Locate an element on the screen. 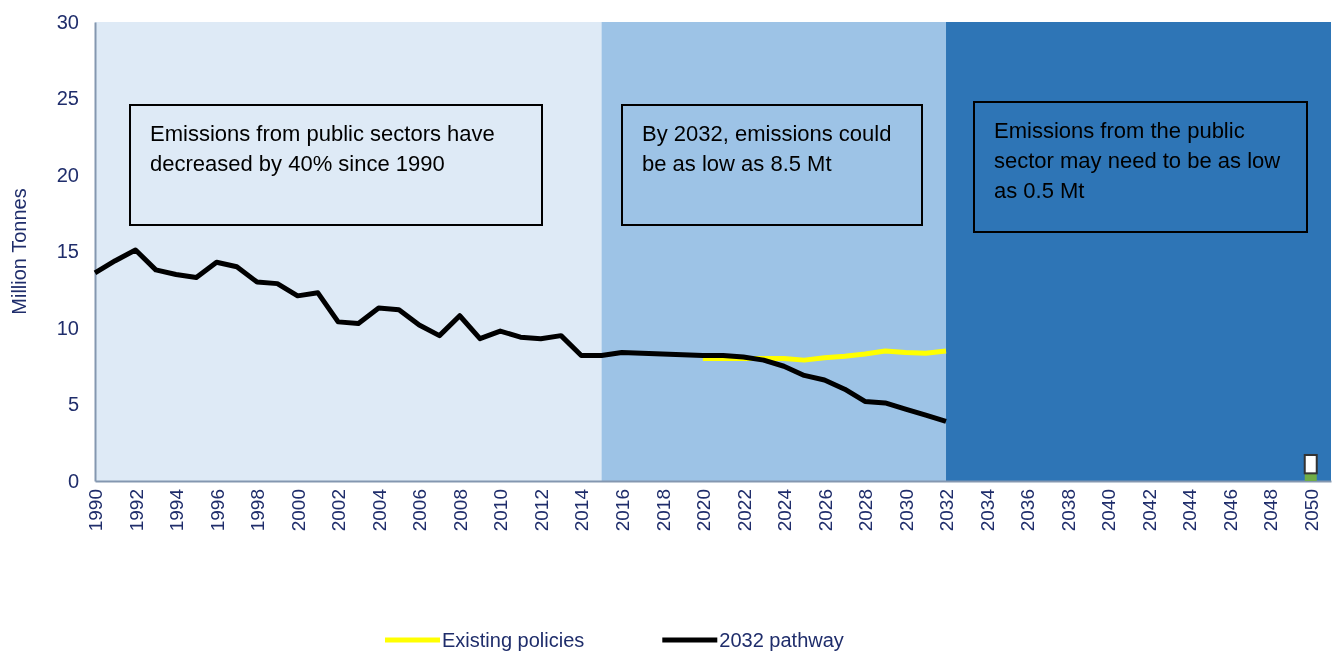 This screenshot has height=662, width=1339. y-tick-label: 25 is located at coordinates (67, 98).